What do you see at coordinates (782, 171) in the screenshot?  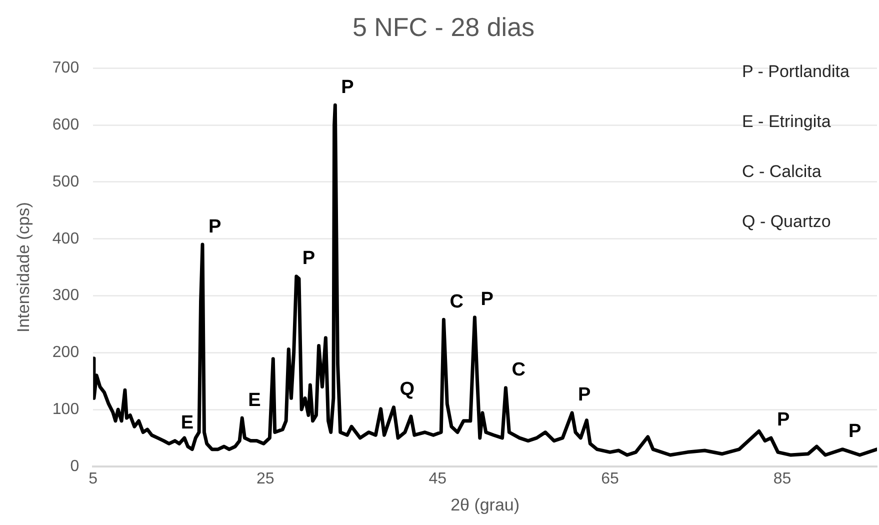 I see `annotation: C - Calcita` at bounding box center [782, 171].